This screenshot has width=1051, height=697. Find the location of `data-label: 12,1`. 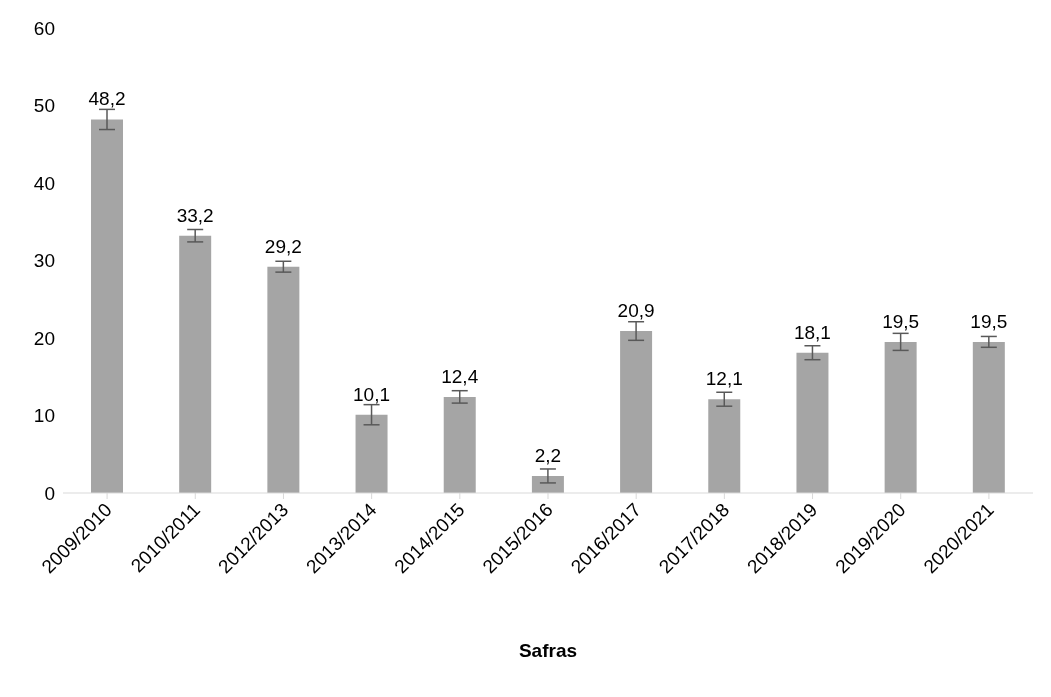

data-label: 12,1 is located at coordinates (724, 379).